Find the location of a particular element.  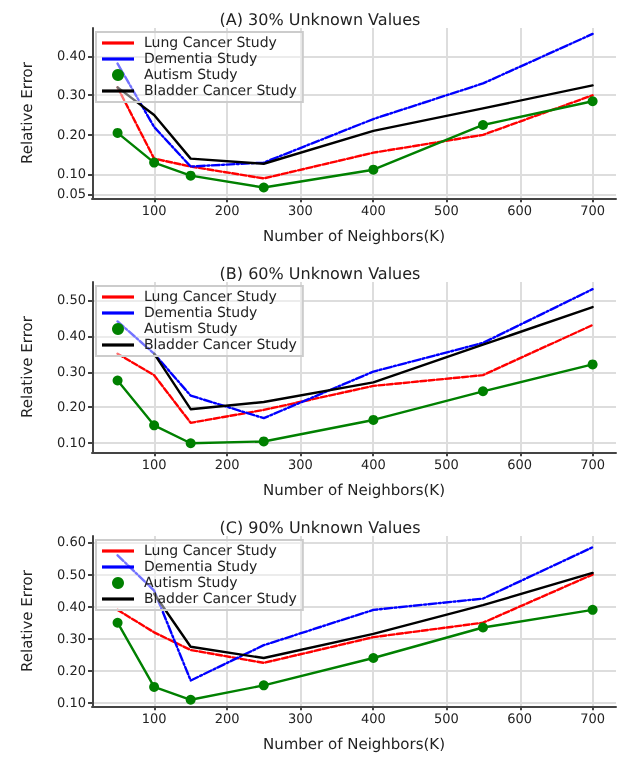

chart-title: (B) 60% Unknown Values is located at coordinates (320, 274).